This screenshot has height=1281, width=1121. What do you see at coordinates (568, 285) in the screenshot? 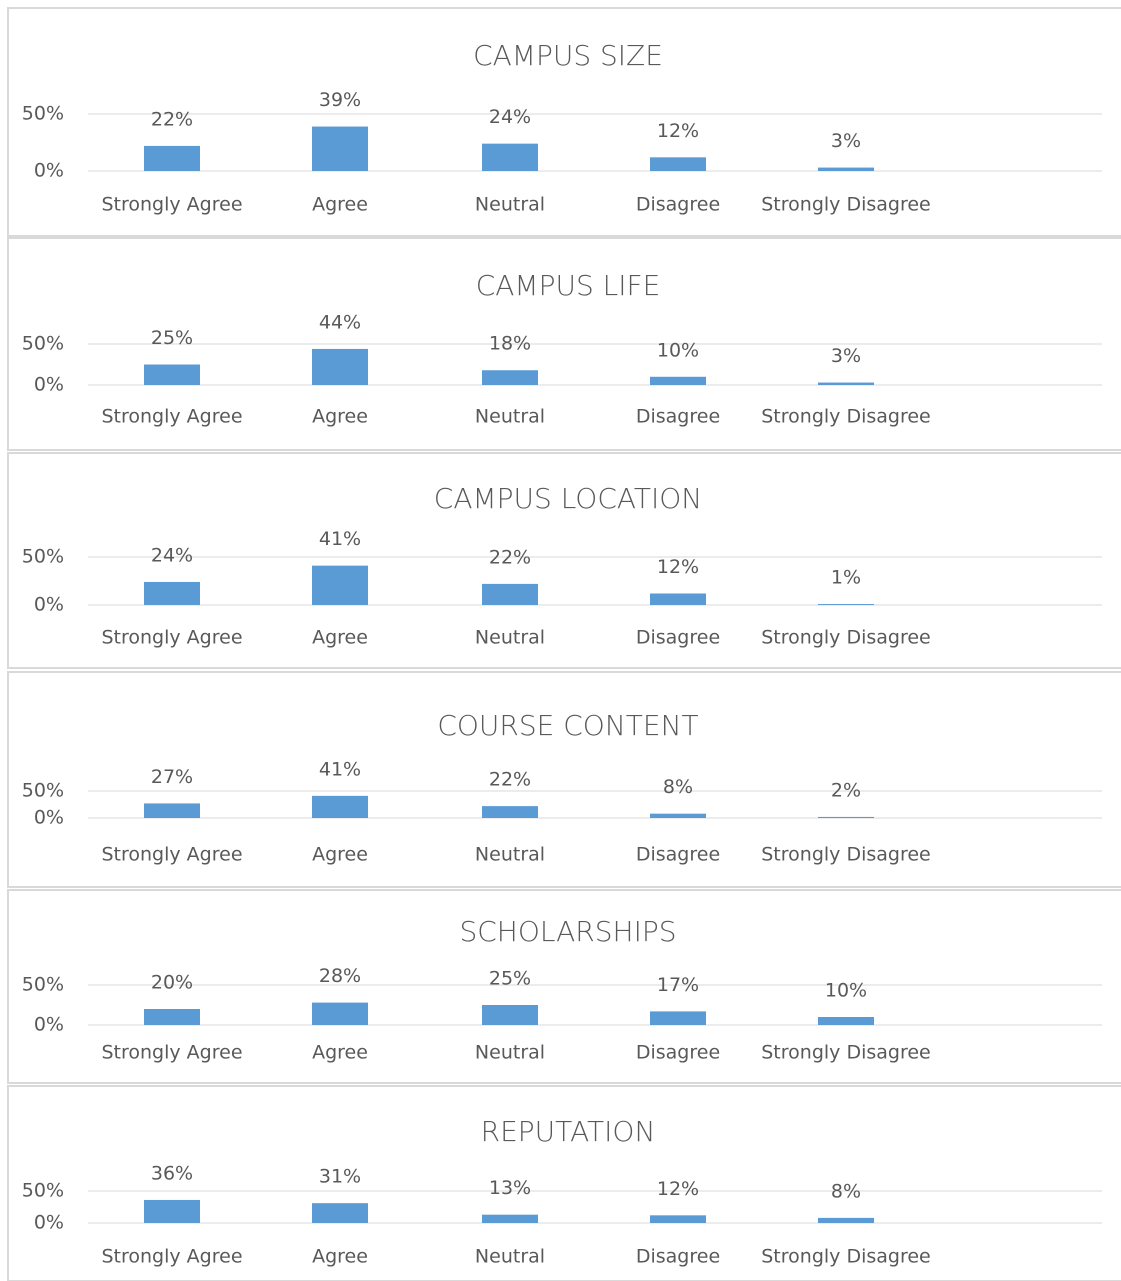
I see `chart-title: CAMPUS LIFE` at bounding box center [568, 285].